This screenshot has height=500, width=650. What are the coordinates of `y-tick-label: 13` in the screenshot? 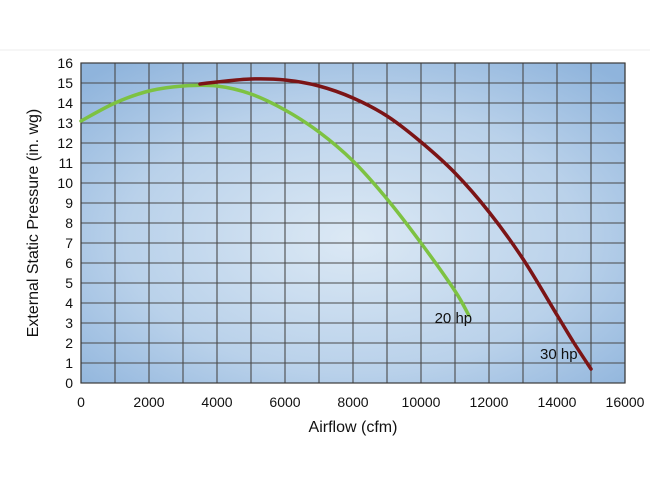 It's located at (65, 123).